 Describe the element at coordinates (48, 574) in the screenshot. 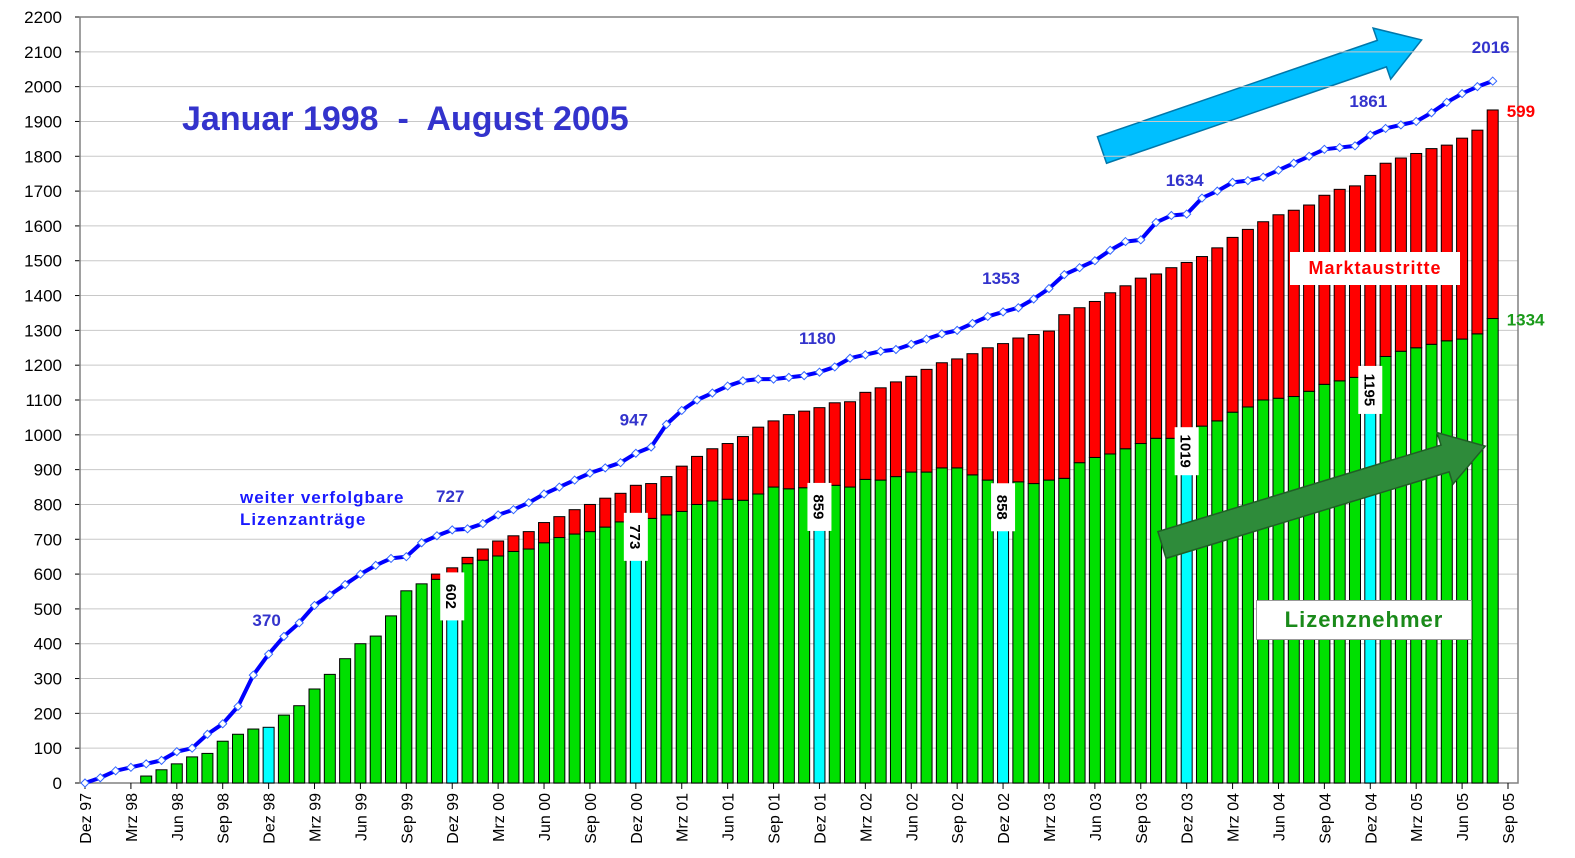

I see `y-tick-label: 600` at that location.